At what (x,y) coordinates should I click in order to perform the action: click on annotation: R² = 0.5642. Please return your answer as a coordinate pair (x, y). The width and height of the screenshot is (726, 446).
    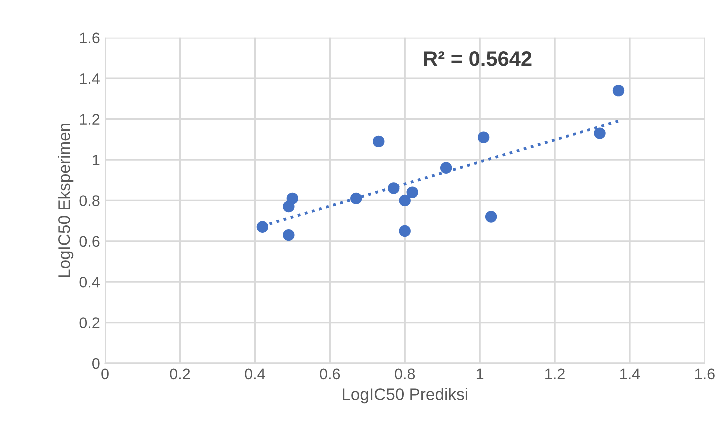
    Looking at the image, I should click on (478, 59).